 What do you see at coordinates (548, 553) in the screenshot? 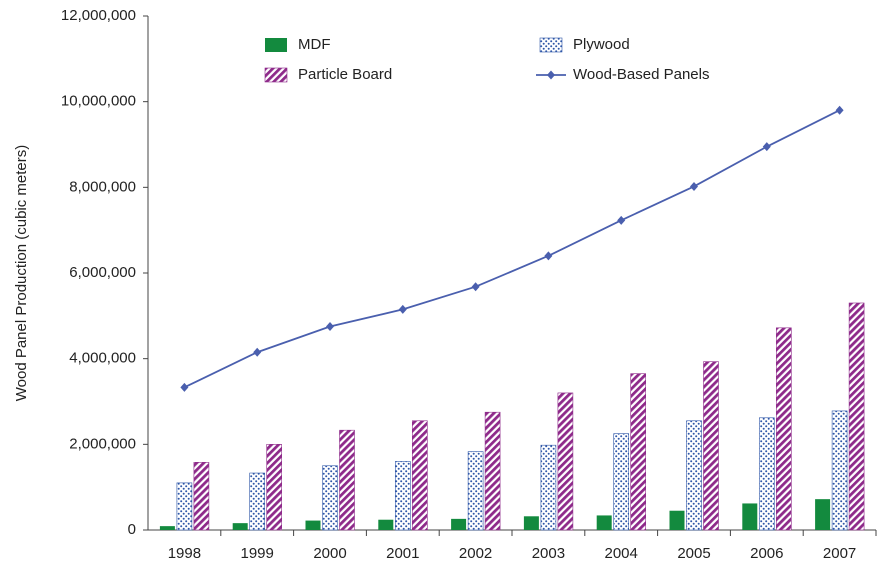
I see `x-tick-label: 2003` at bounding box center [548, 553].